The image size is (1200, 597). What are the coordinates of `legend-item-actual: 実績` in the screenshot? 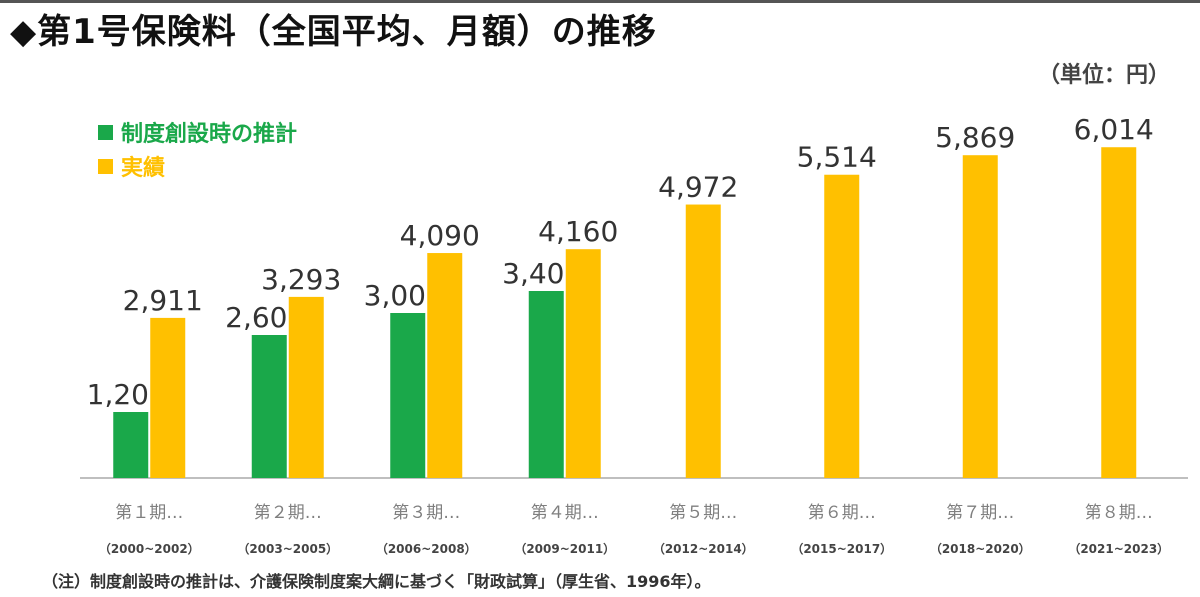 It's located at (197, 166).